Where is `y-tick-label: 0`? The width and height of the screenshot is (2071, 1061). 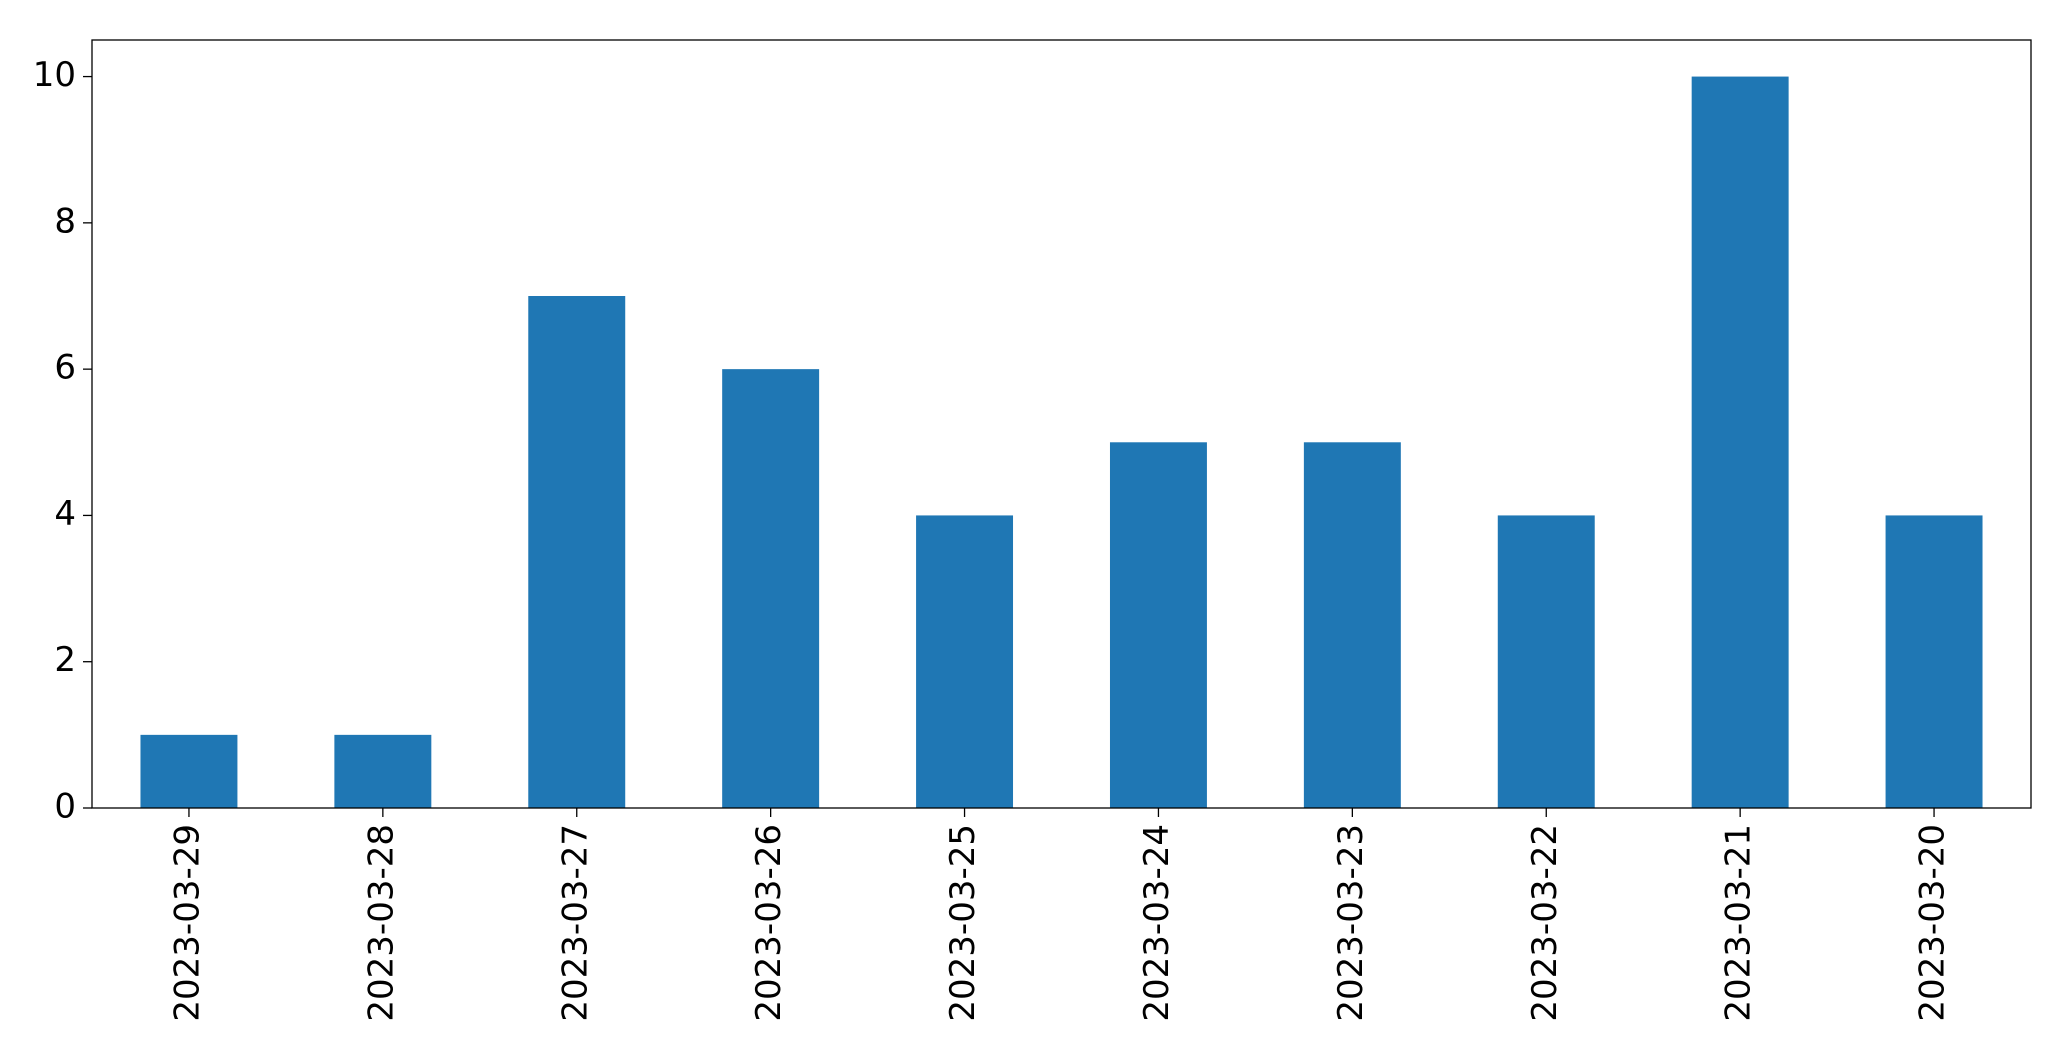
y-tick-label: 0 is located at coordinates (65, 807).